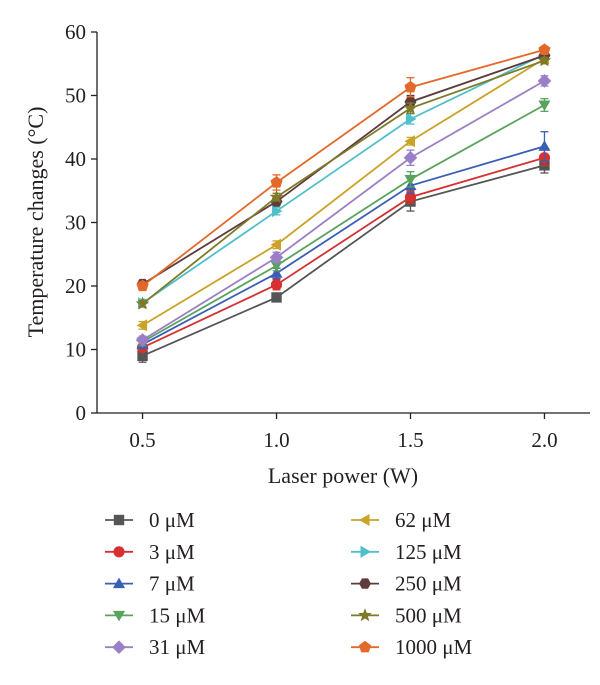 The width and height of the screenshot is (600, 685). I want to click on legend-item: 7 μM, so click(150, 584).